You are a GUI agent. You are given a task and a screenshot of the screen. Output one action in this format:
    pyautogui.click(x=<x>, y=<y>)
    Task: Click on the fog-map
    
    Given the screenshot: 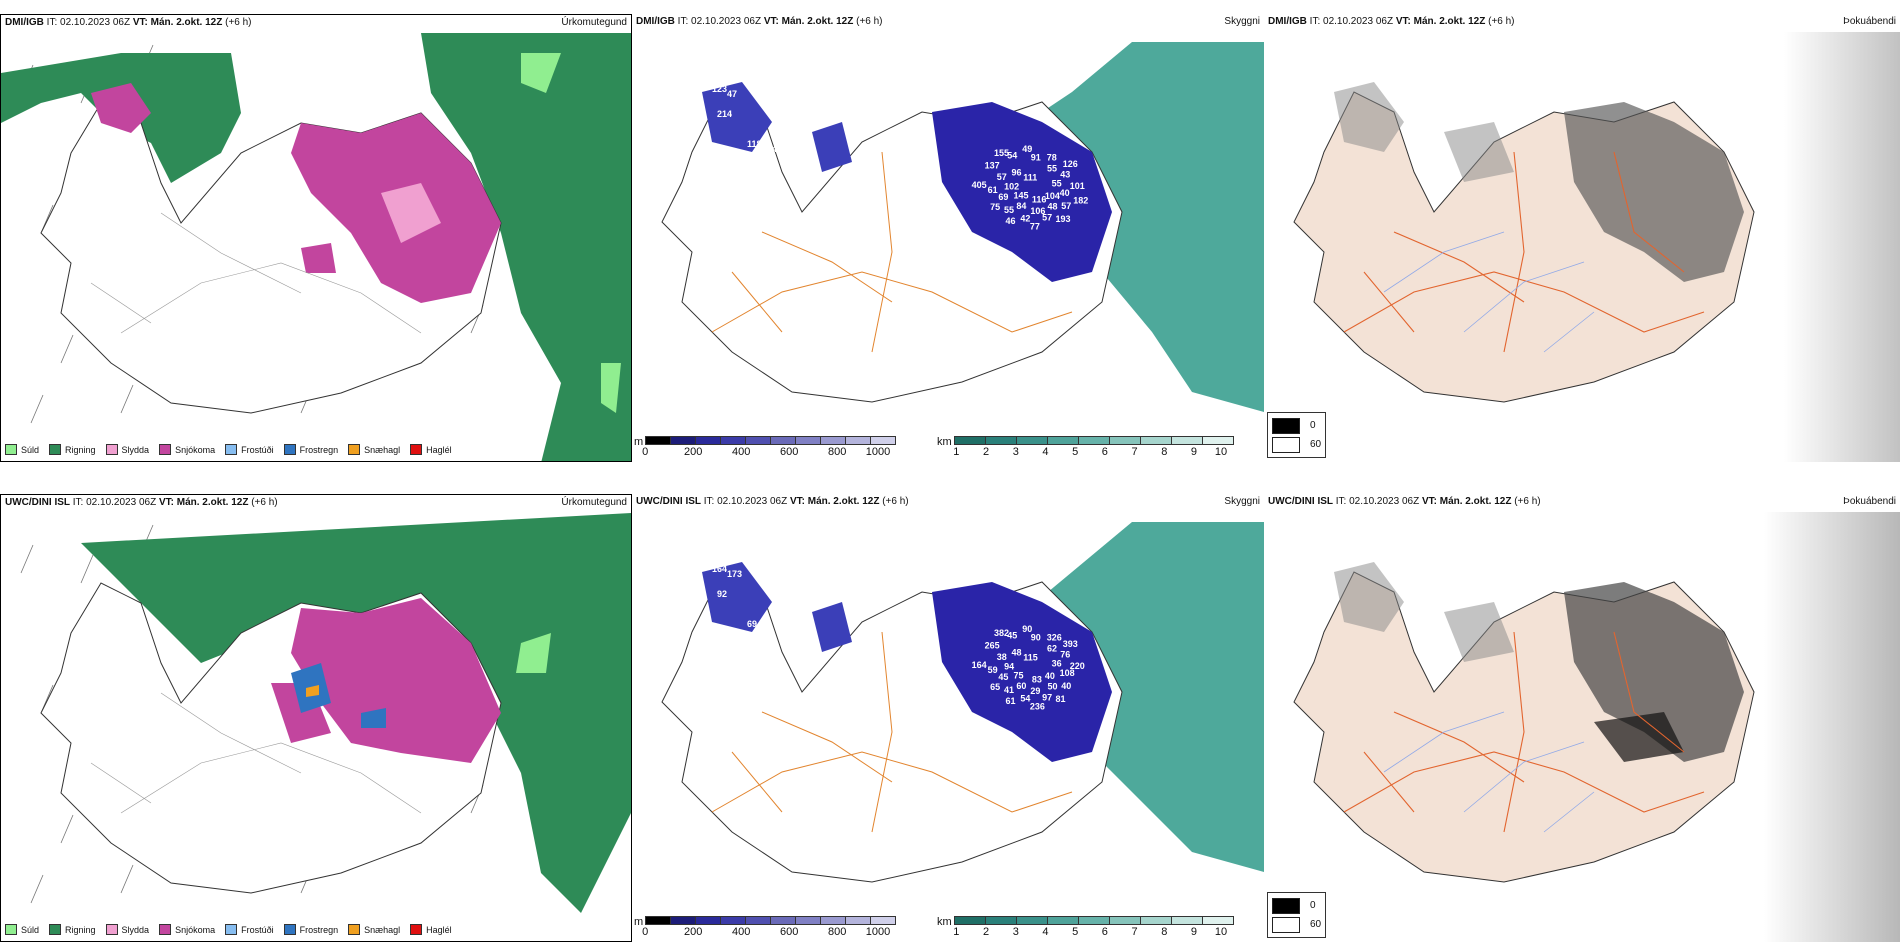 What is the action you would take?
    pyautogui.click(x=1596, y=727)
    